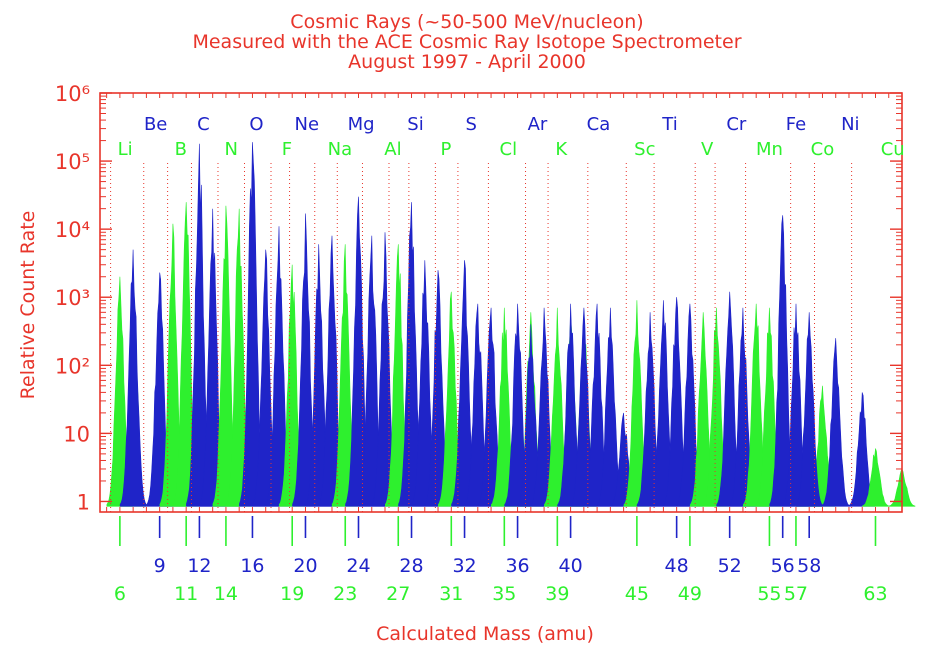 Image resolution: width=934 pixels, height=660 pixels. Describe the element at coordinates (226, 594) in the screenshot. I see `x-green-tick-label: 14` at that location.